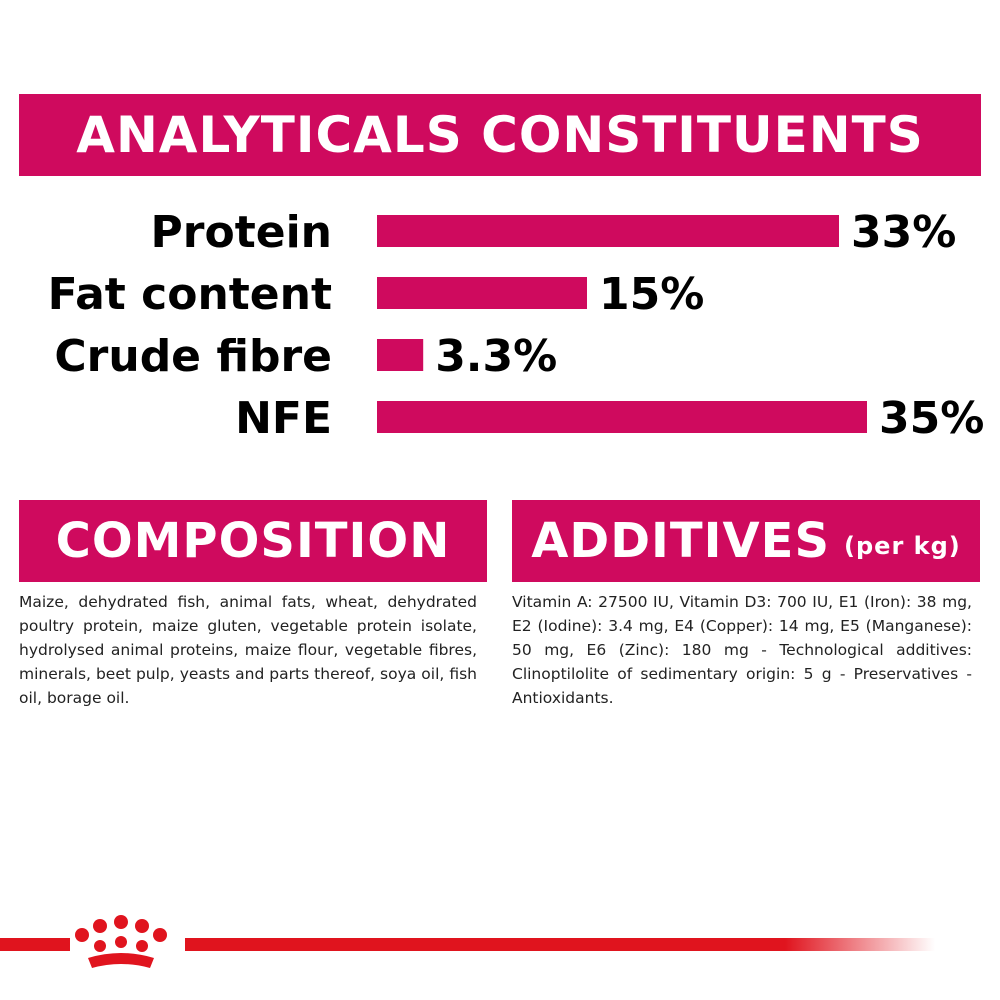 This screenshot has height=1000, width=1000. Describe the element at coordinates (193, 356) in the screenshot. I see `category-label: Crude fibre` at that location.